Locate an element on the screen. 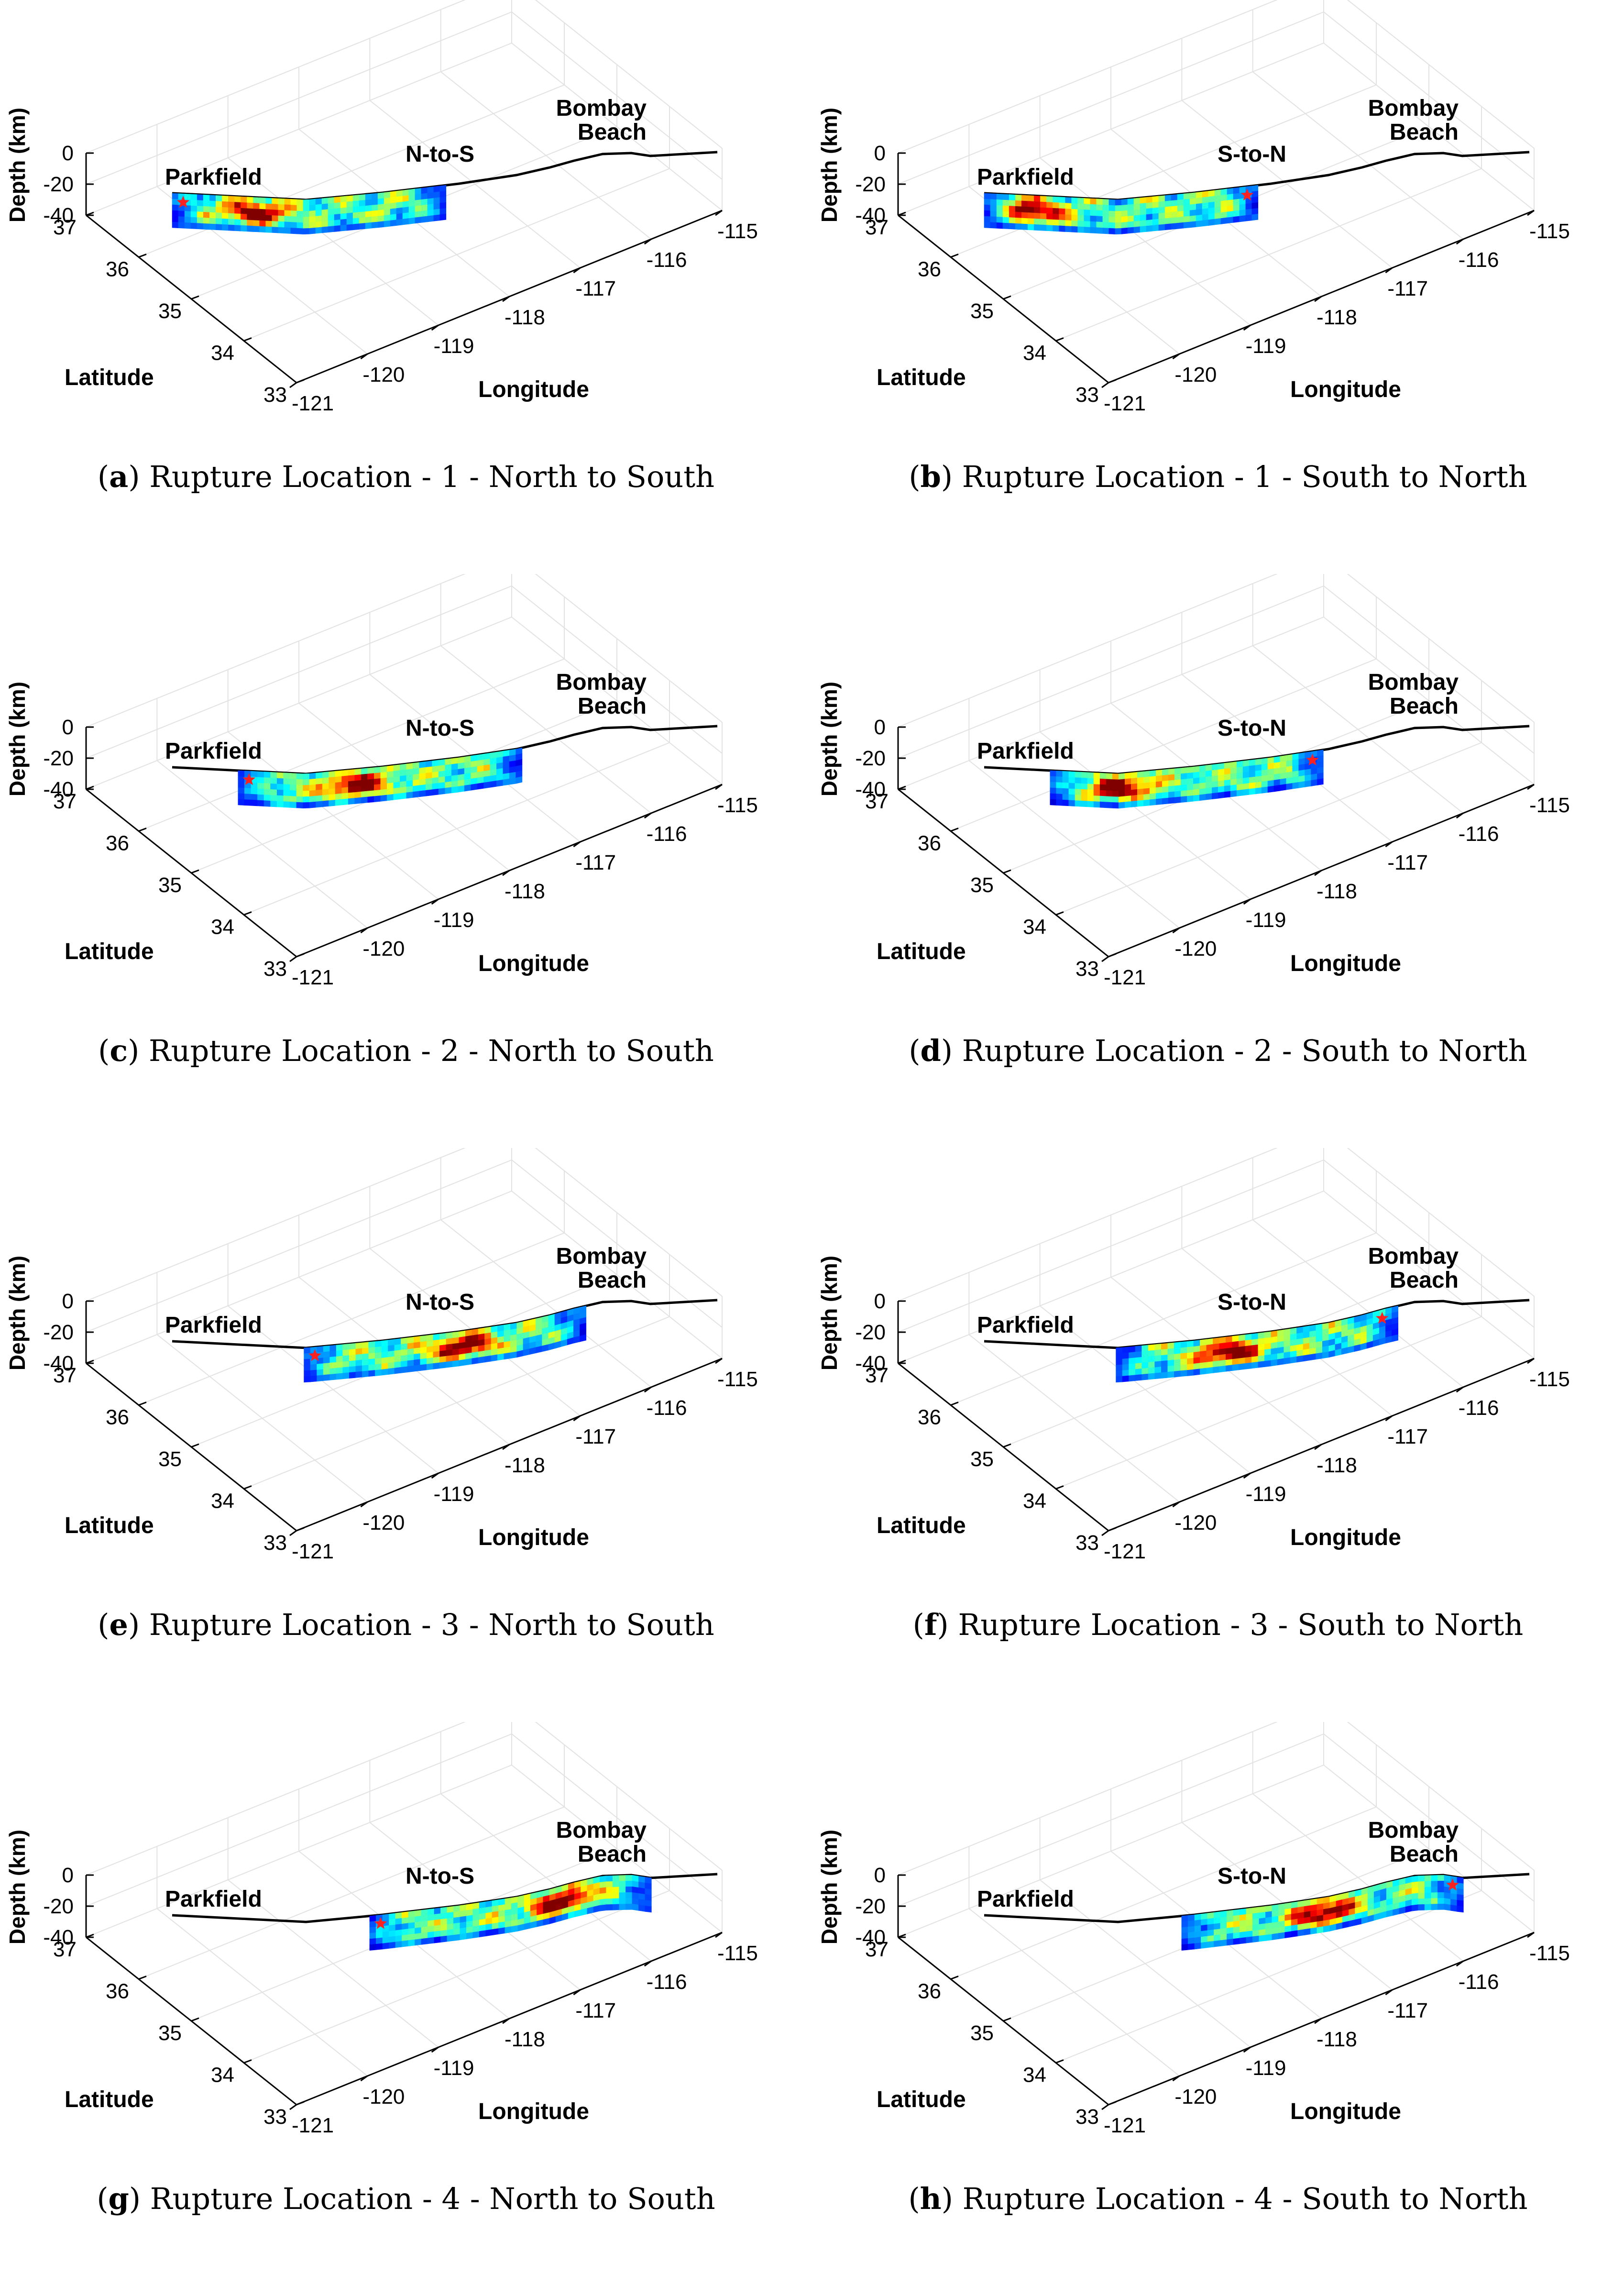 The image size is (1624, 2296). panel-letter: b is located at coordinates (930, 476).